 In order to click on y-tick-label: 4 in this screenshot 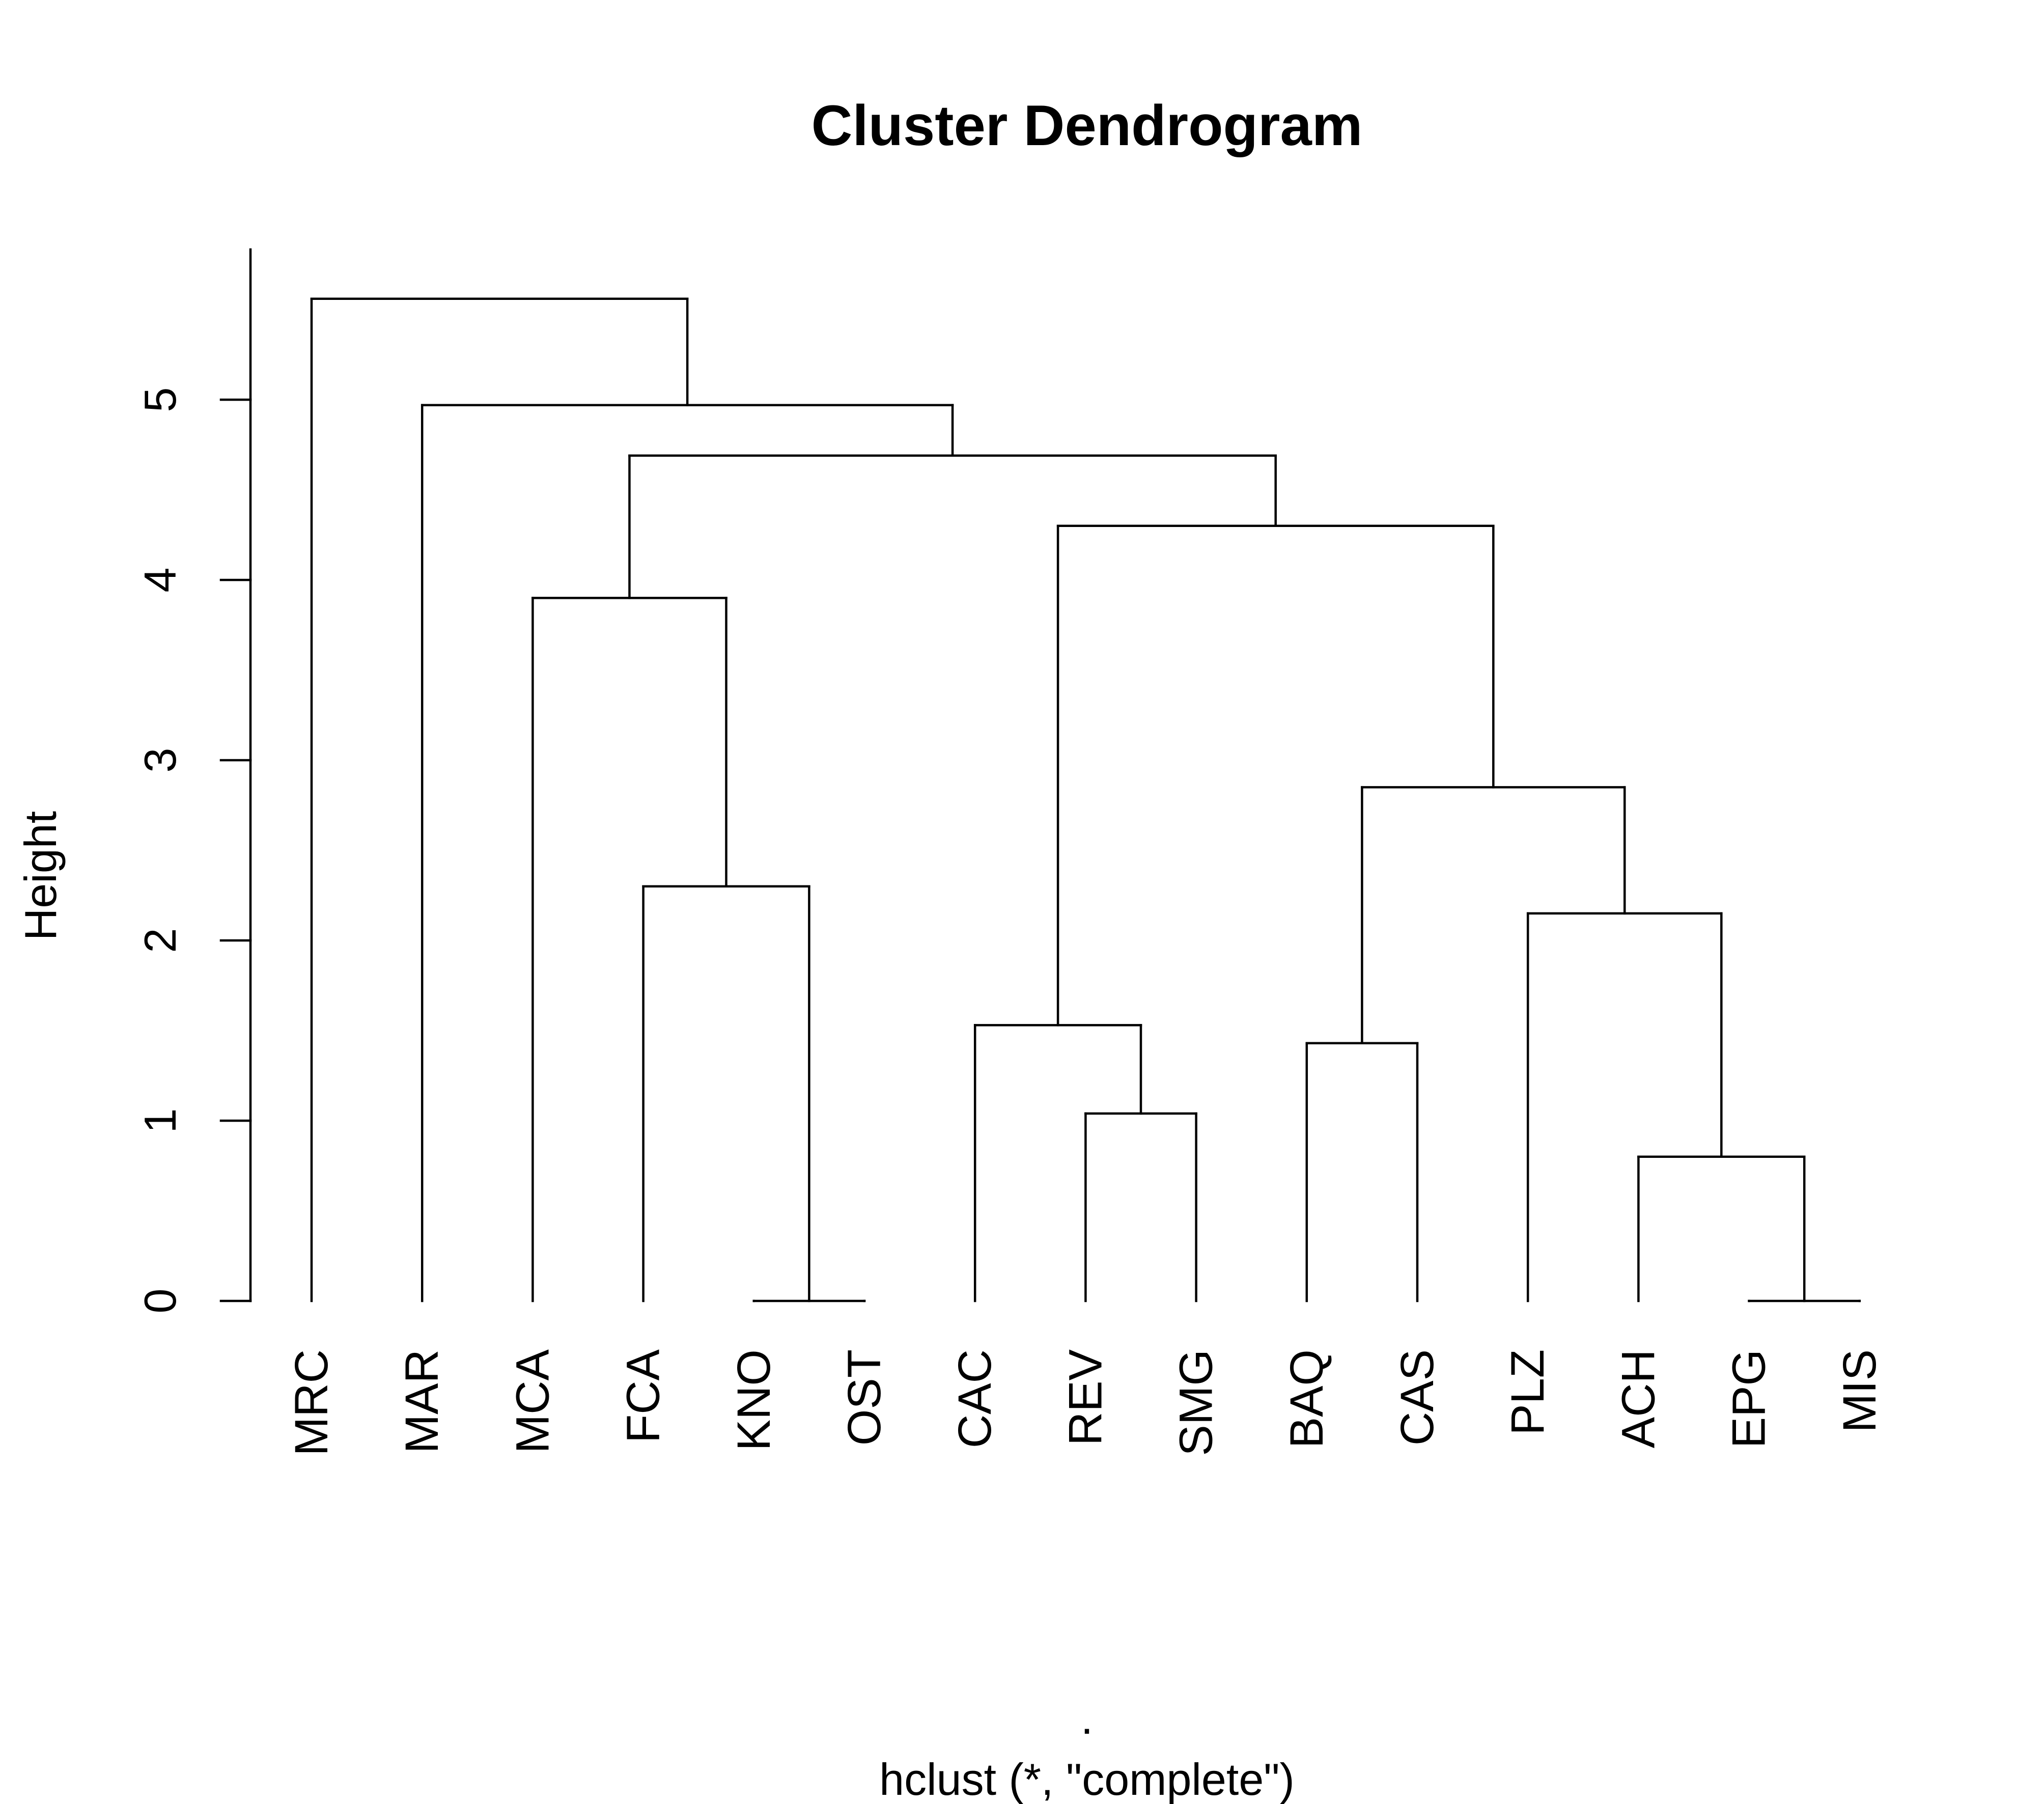, I will do `click(160, 580)`.